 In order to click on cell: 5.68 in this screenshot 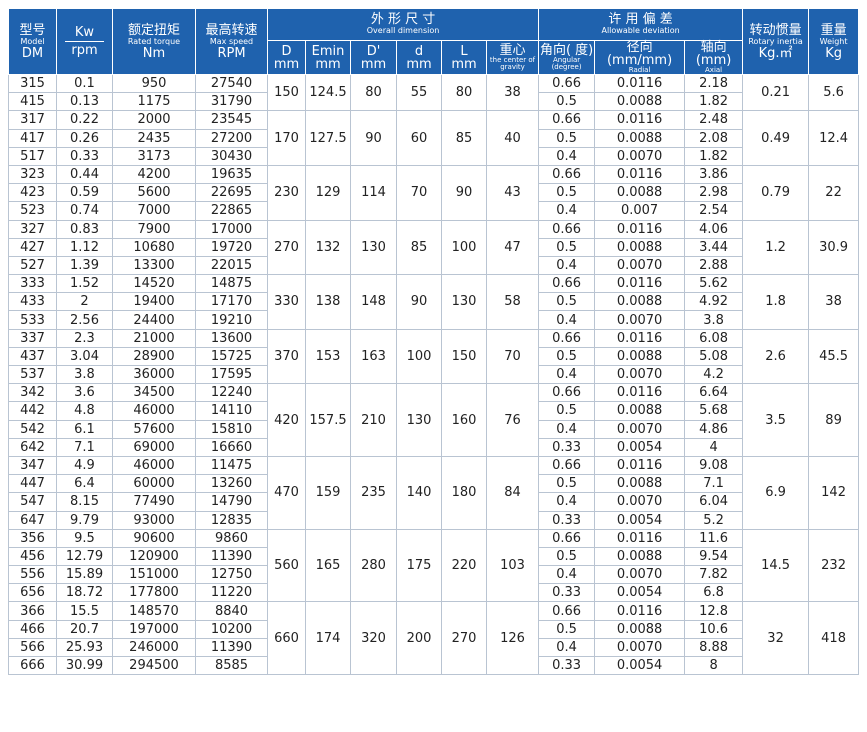, I will do `click(714, 411)`.